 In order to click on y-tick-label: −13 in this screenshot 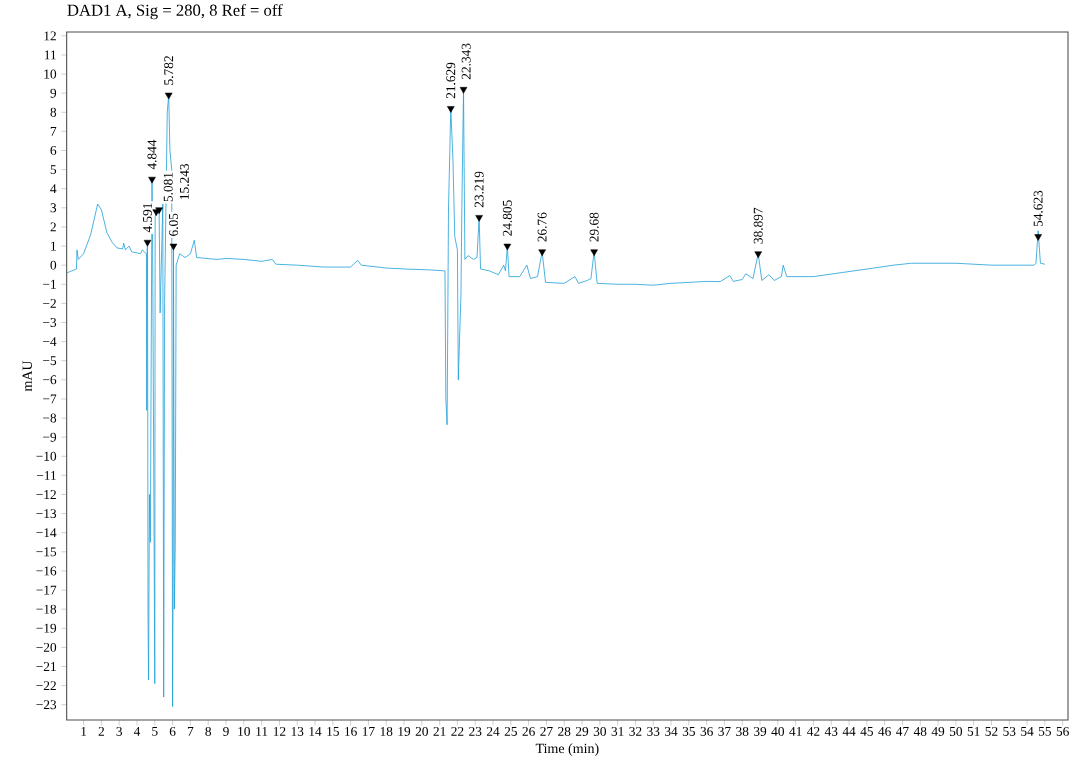, I will do `click(46, 514)`.